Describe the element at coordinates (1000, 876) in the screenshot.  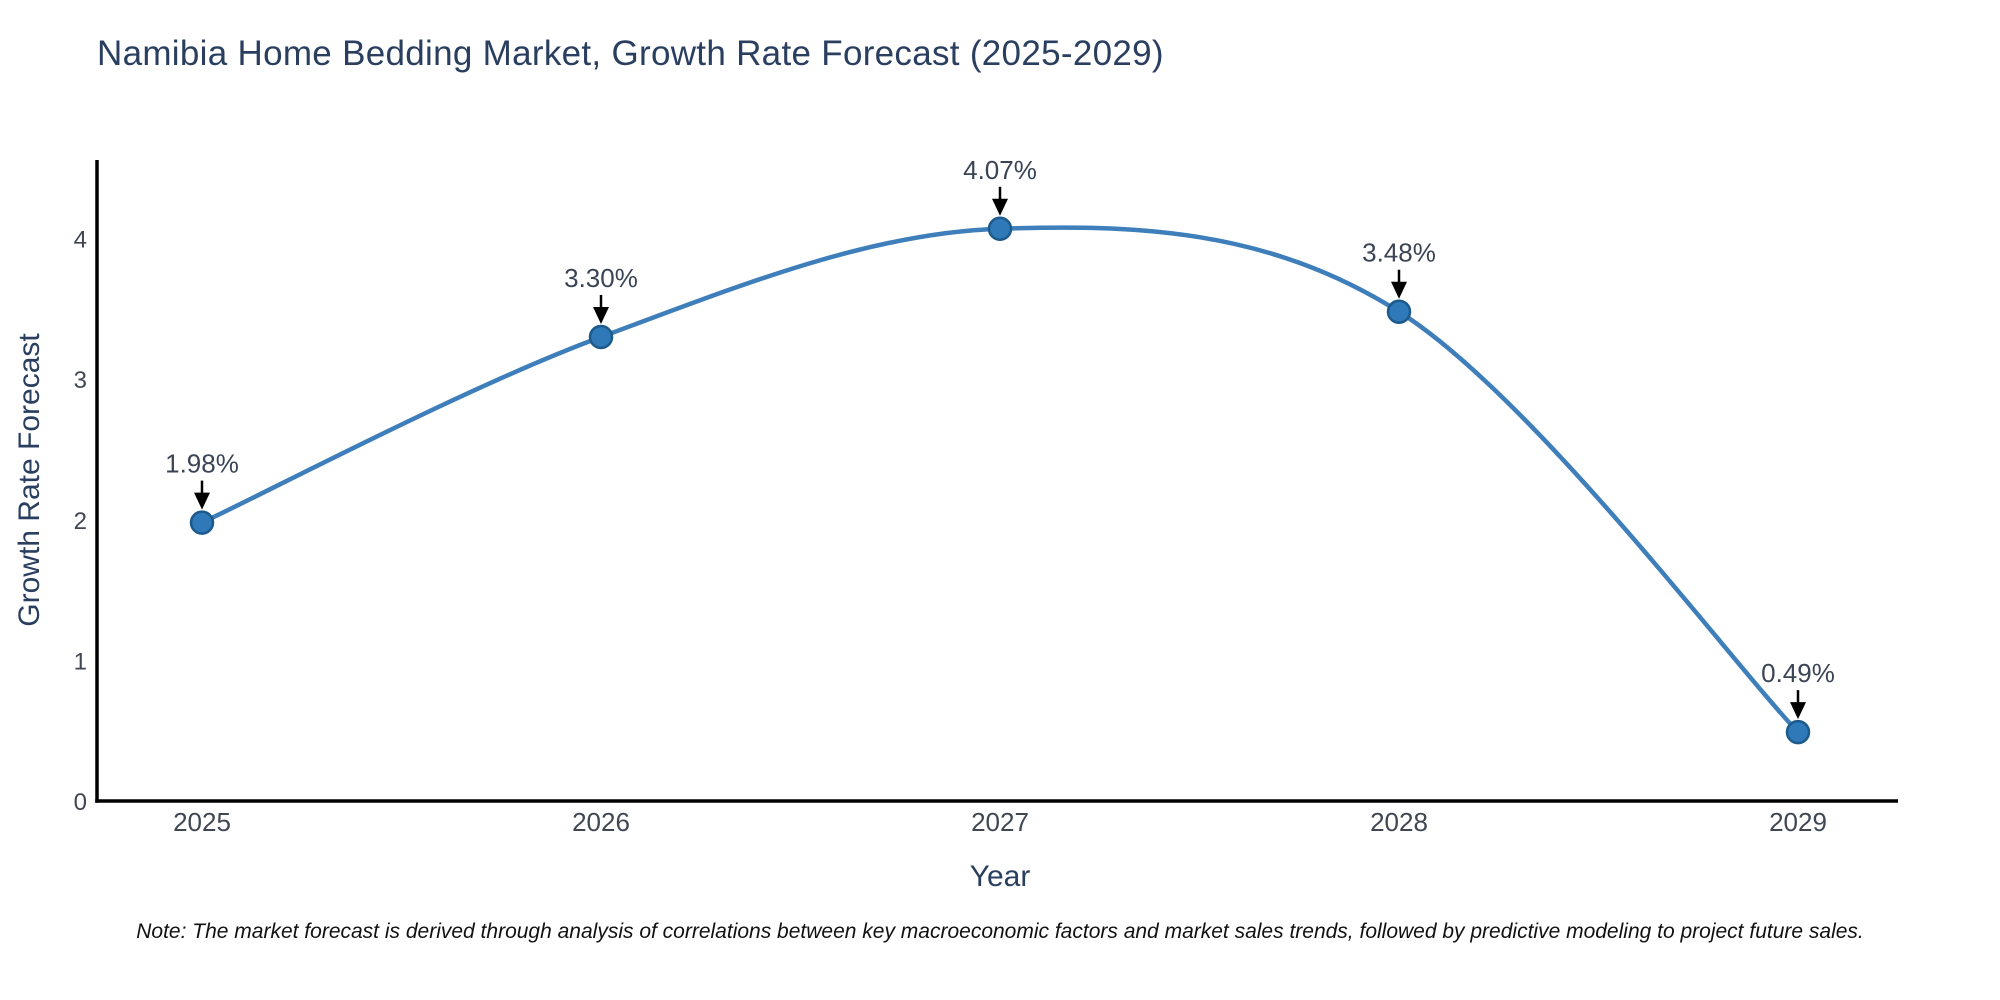
I see `x-axis-title: Year` at that location.